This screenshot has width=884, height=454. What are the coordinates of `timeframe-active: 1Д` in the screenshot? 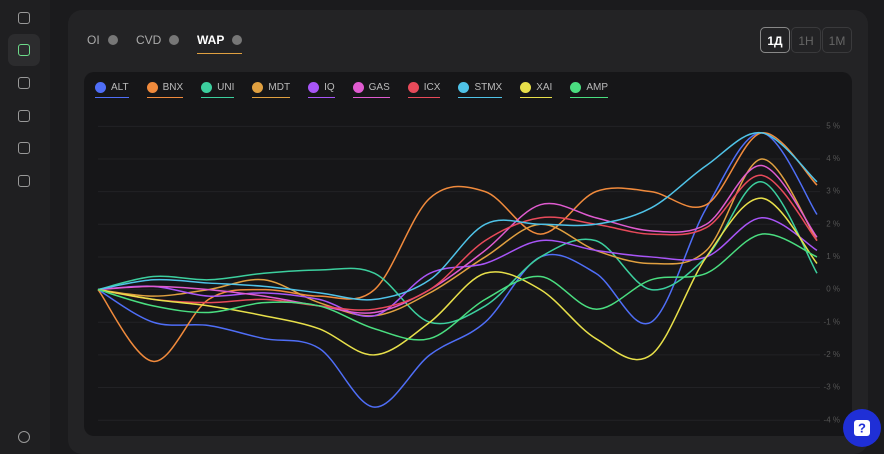 It's located at (775, 40).